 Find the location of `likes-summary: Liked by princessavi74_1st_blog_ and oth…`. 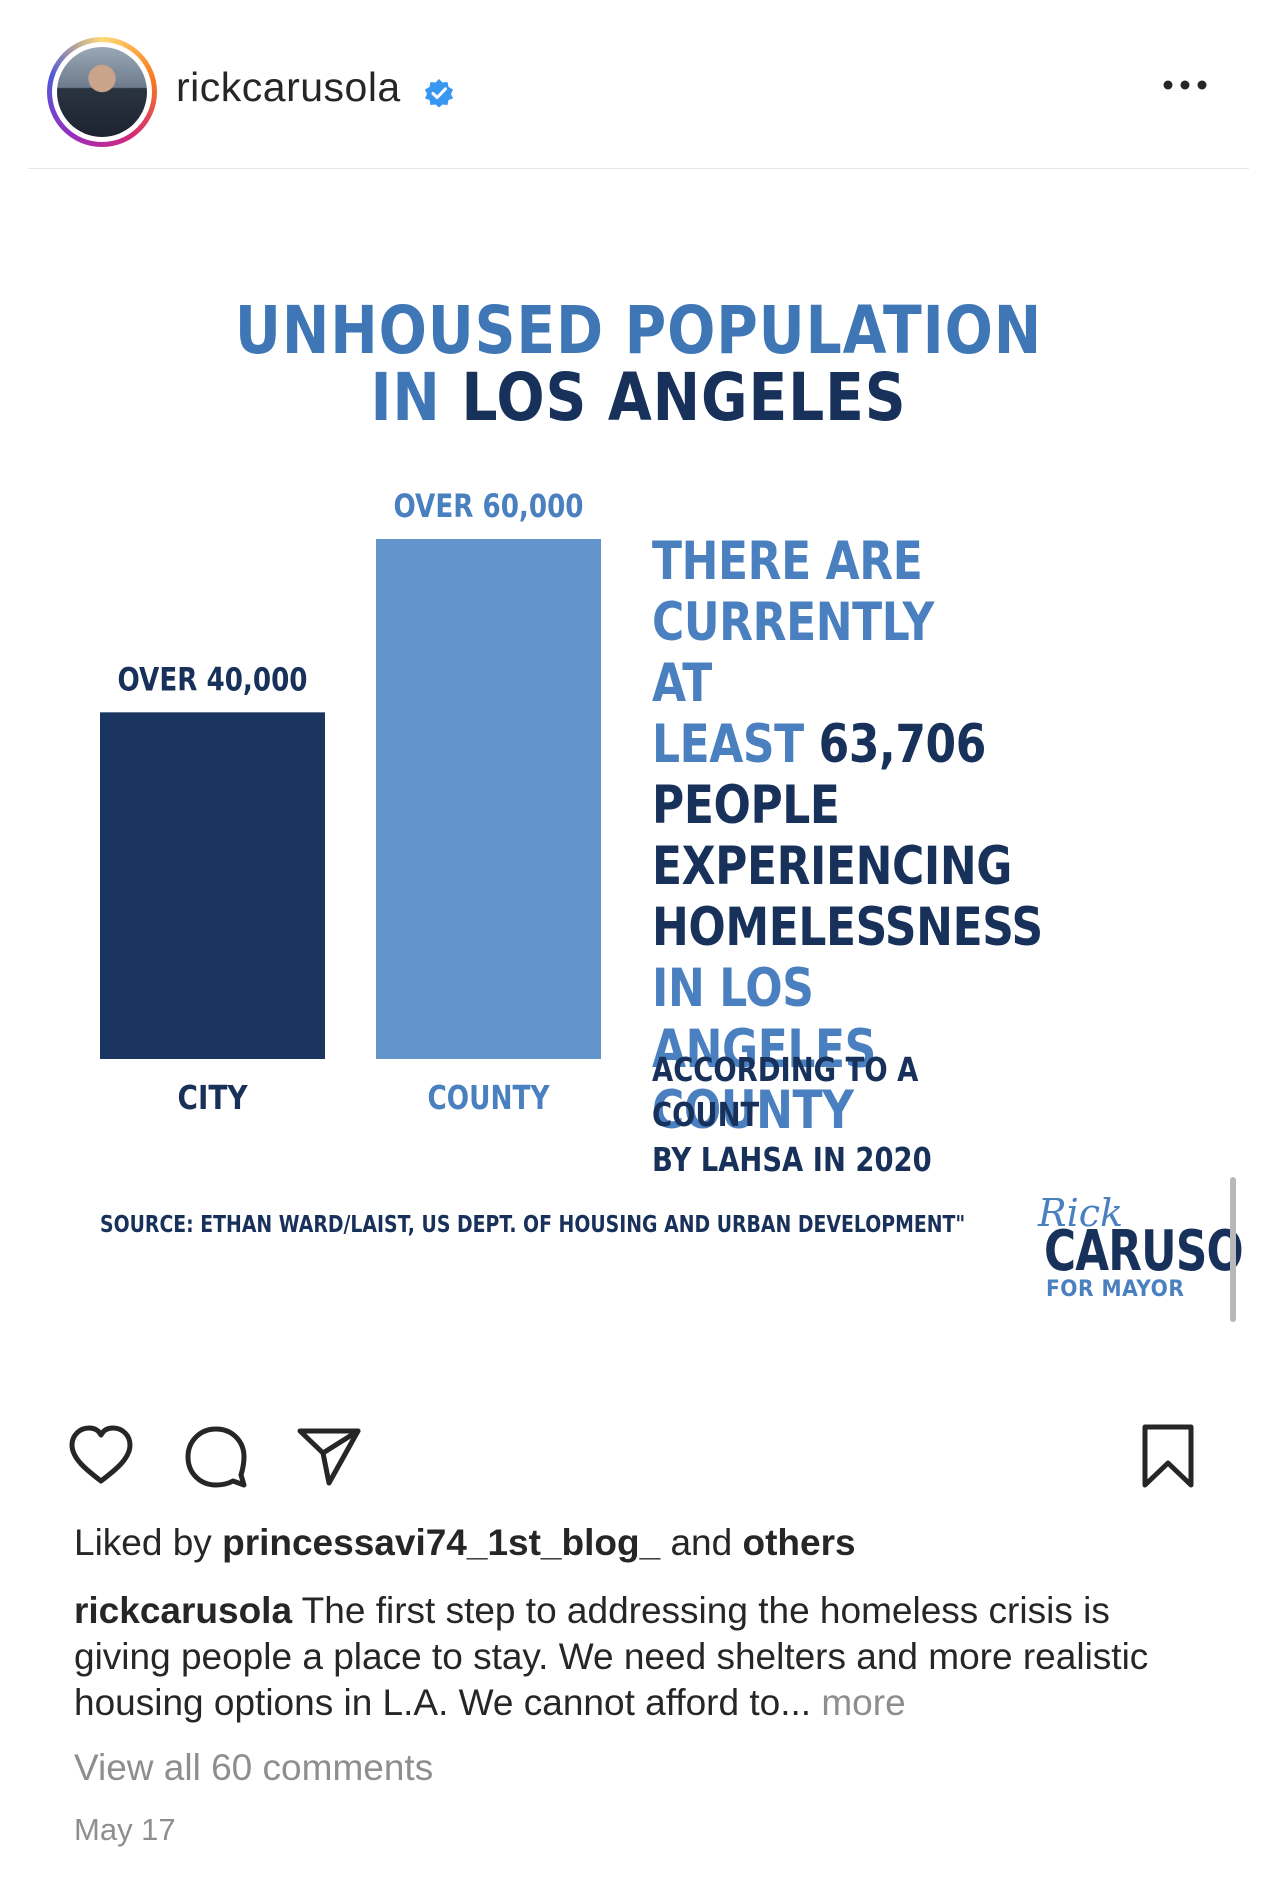

likes-summary: Liked by princessavi74_1st_blog_ and oth… is located at coordinates (465, 1543).